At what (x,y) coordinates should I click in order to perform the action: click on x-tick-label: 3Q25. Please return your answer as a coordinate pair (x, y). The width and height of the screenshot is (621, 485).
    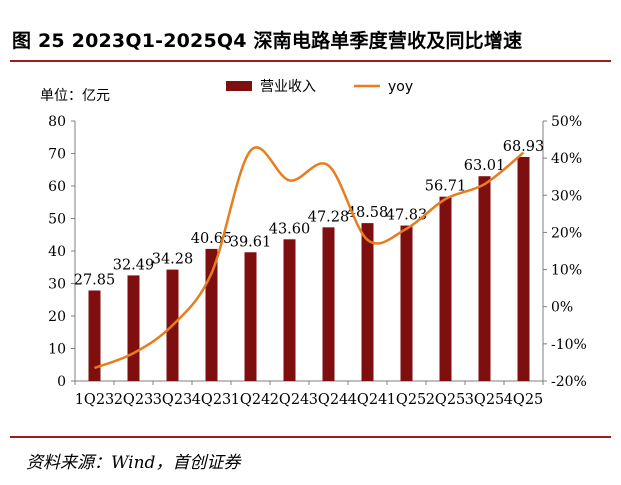
    Looking at the image, I should click on (485, 400).